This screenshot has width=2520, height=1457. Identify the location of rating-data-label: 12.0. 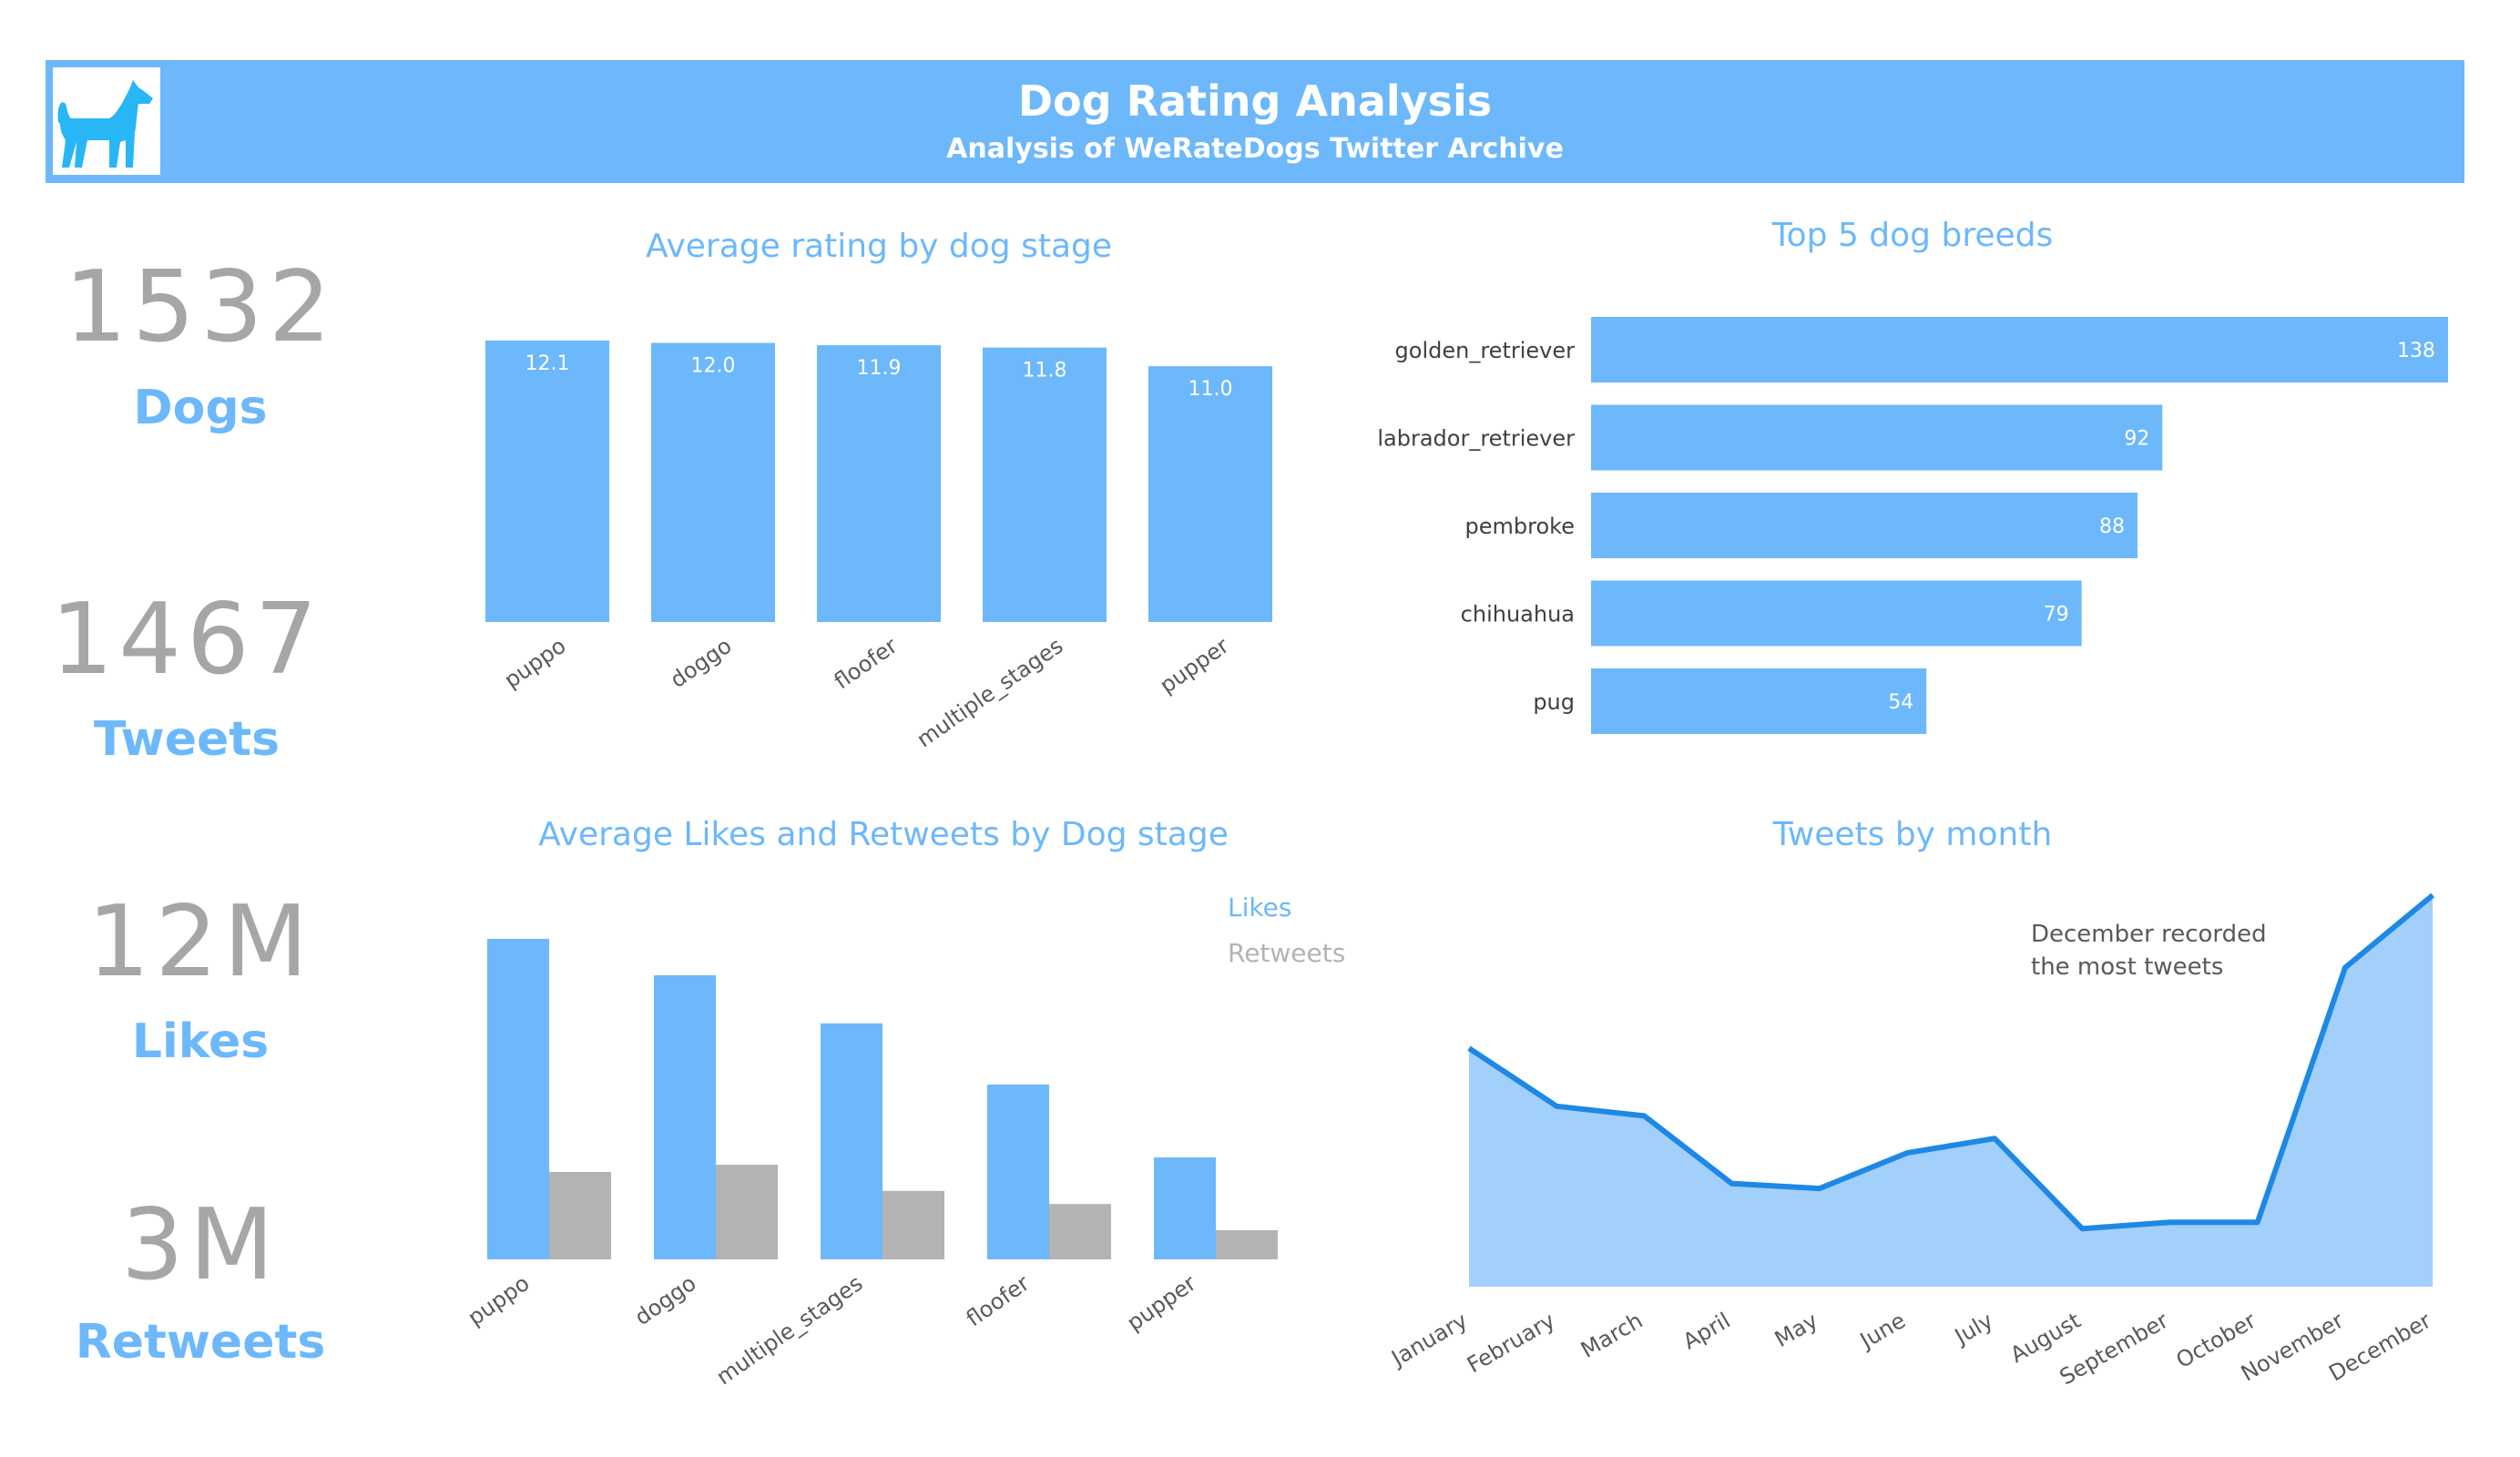
(713, 366).